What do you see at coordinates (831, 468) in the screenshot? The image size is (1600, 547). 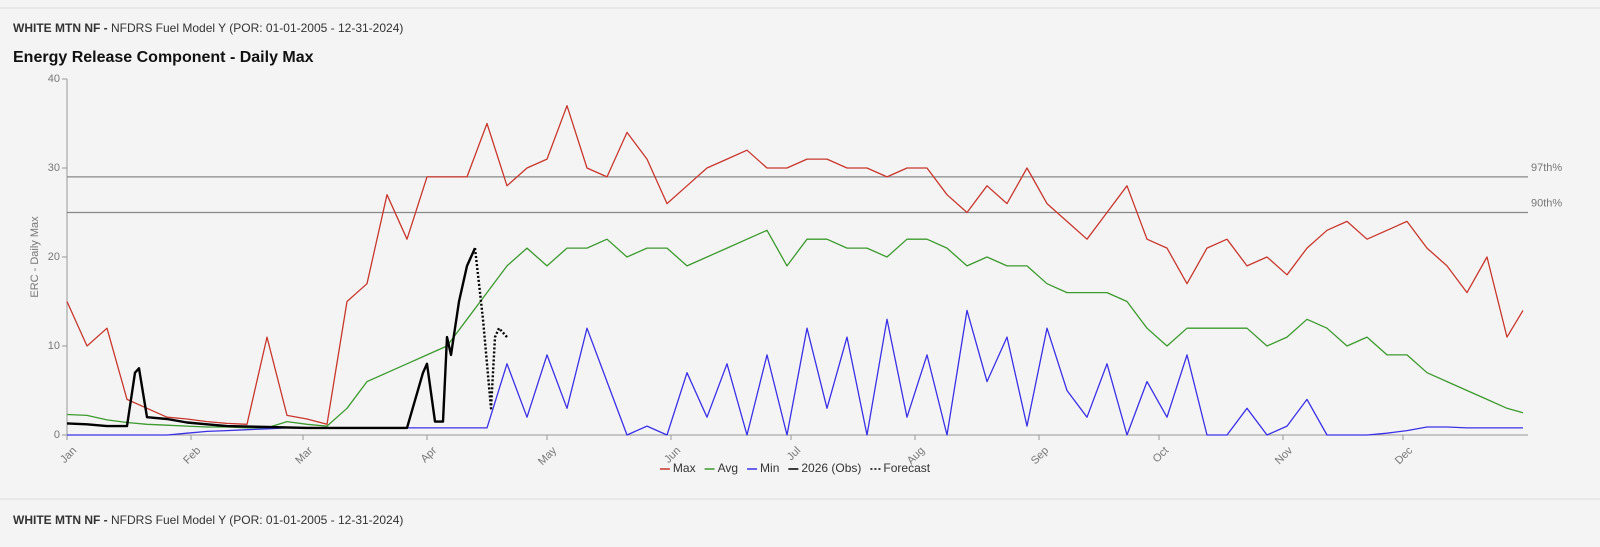 I see `legend-label: 2026 (Obs)` at bounding box center [831, 468].